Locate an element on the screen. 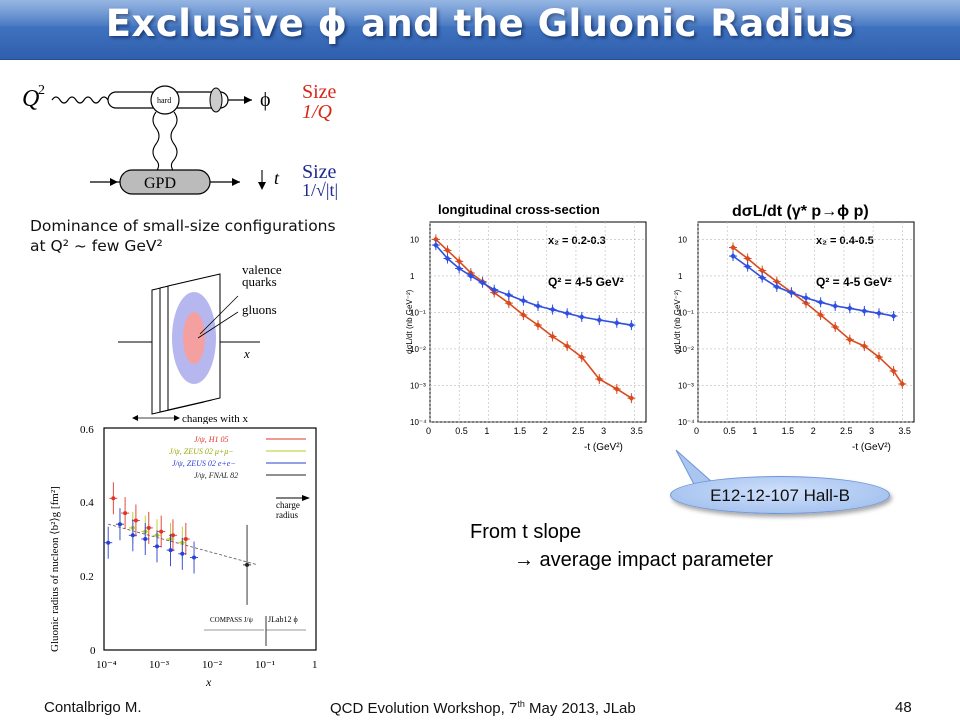 The image size is (960, 720). radius-xtick: 10⁻¹ is located at coordinates (265, 665).